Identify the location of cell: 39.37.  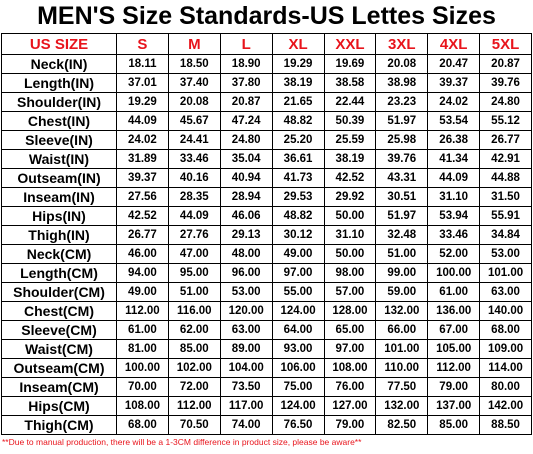
(142, 178).